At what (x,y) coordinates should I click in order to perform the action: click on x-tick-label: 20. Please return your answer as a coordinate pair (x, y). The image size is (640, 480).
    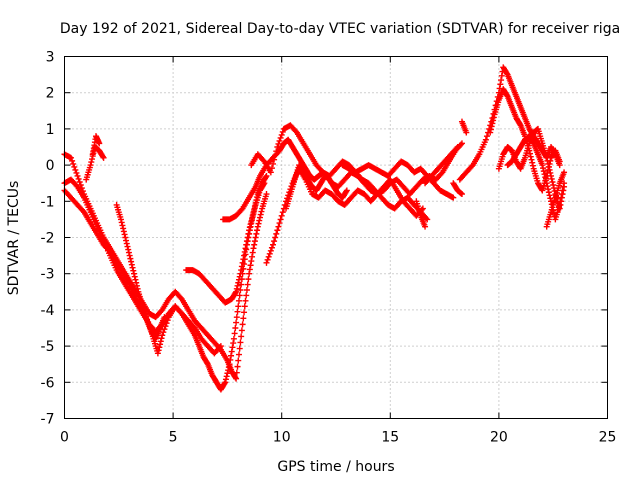
    Looking at the image, I should click on (499, 438).